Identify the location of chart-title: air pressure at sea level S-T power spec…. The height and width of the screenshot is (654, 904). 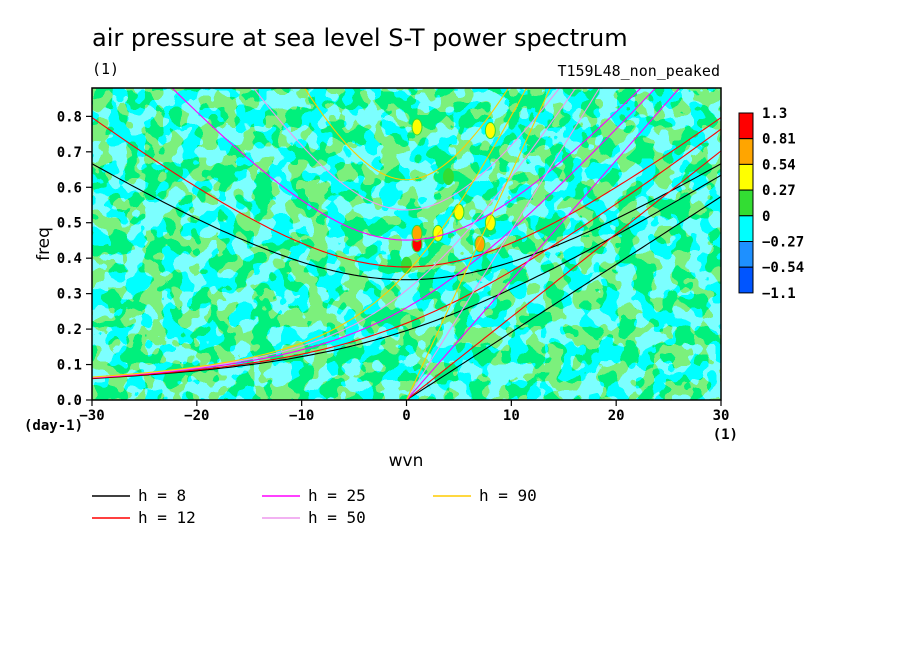
(360, 38).